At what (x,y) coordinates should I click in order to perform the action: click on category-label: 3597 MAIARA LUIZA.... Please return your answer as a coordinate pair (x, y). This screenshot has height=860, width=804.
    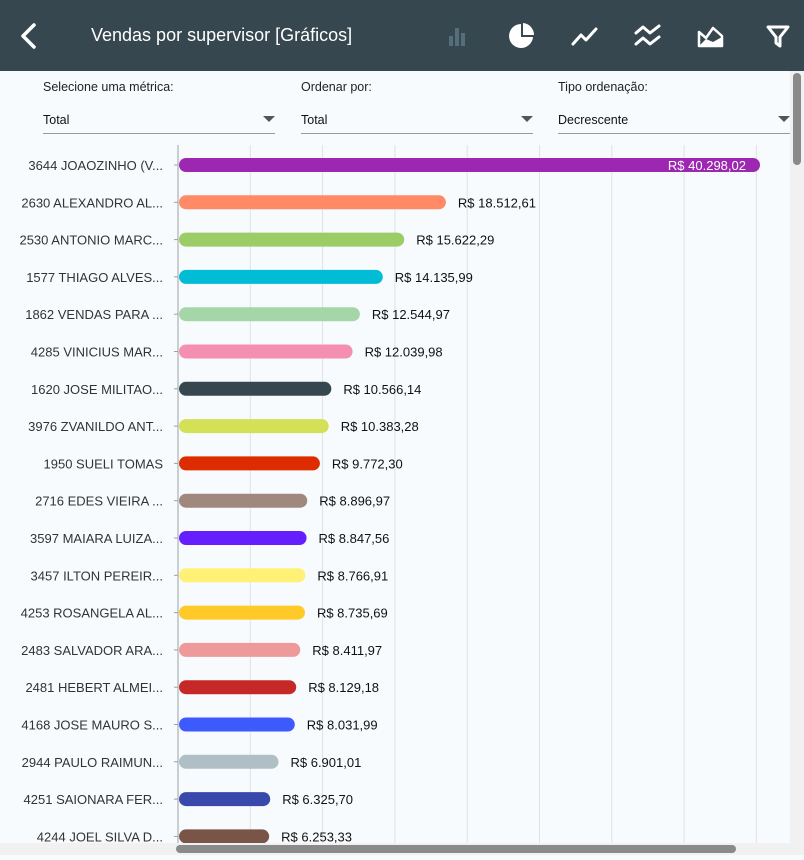
    Looking at the image, I should click on (96, 538).